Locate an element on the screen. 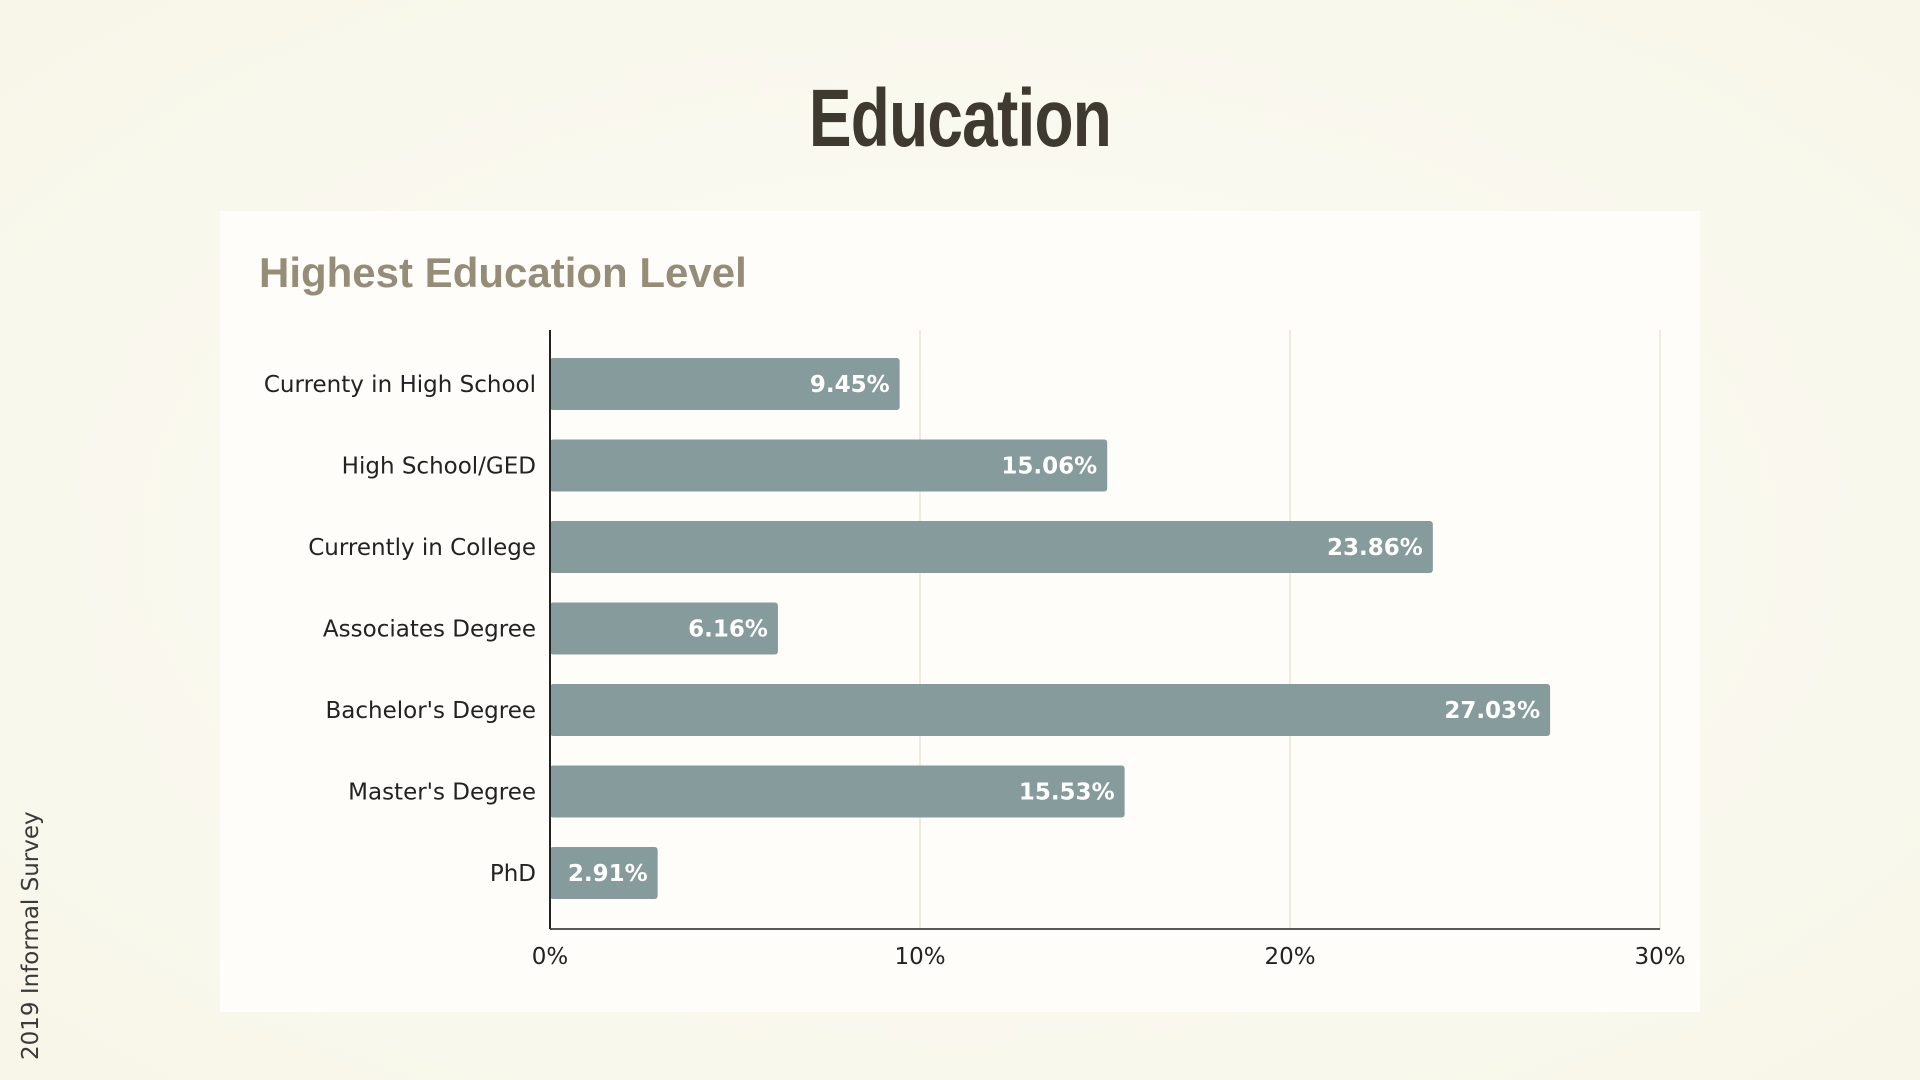  chart-title: Highest Education Level is located at coordinates (503, 272).